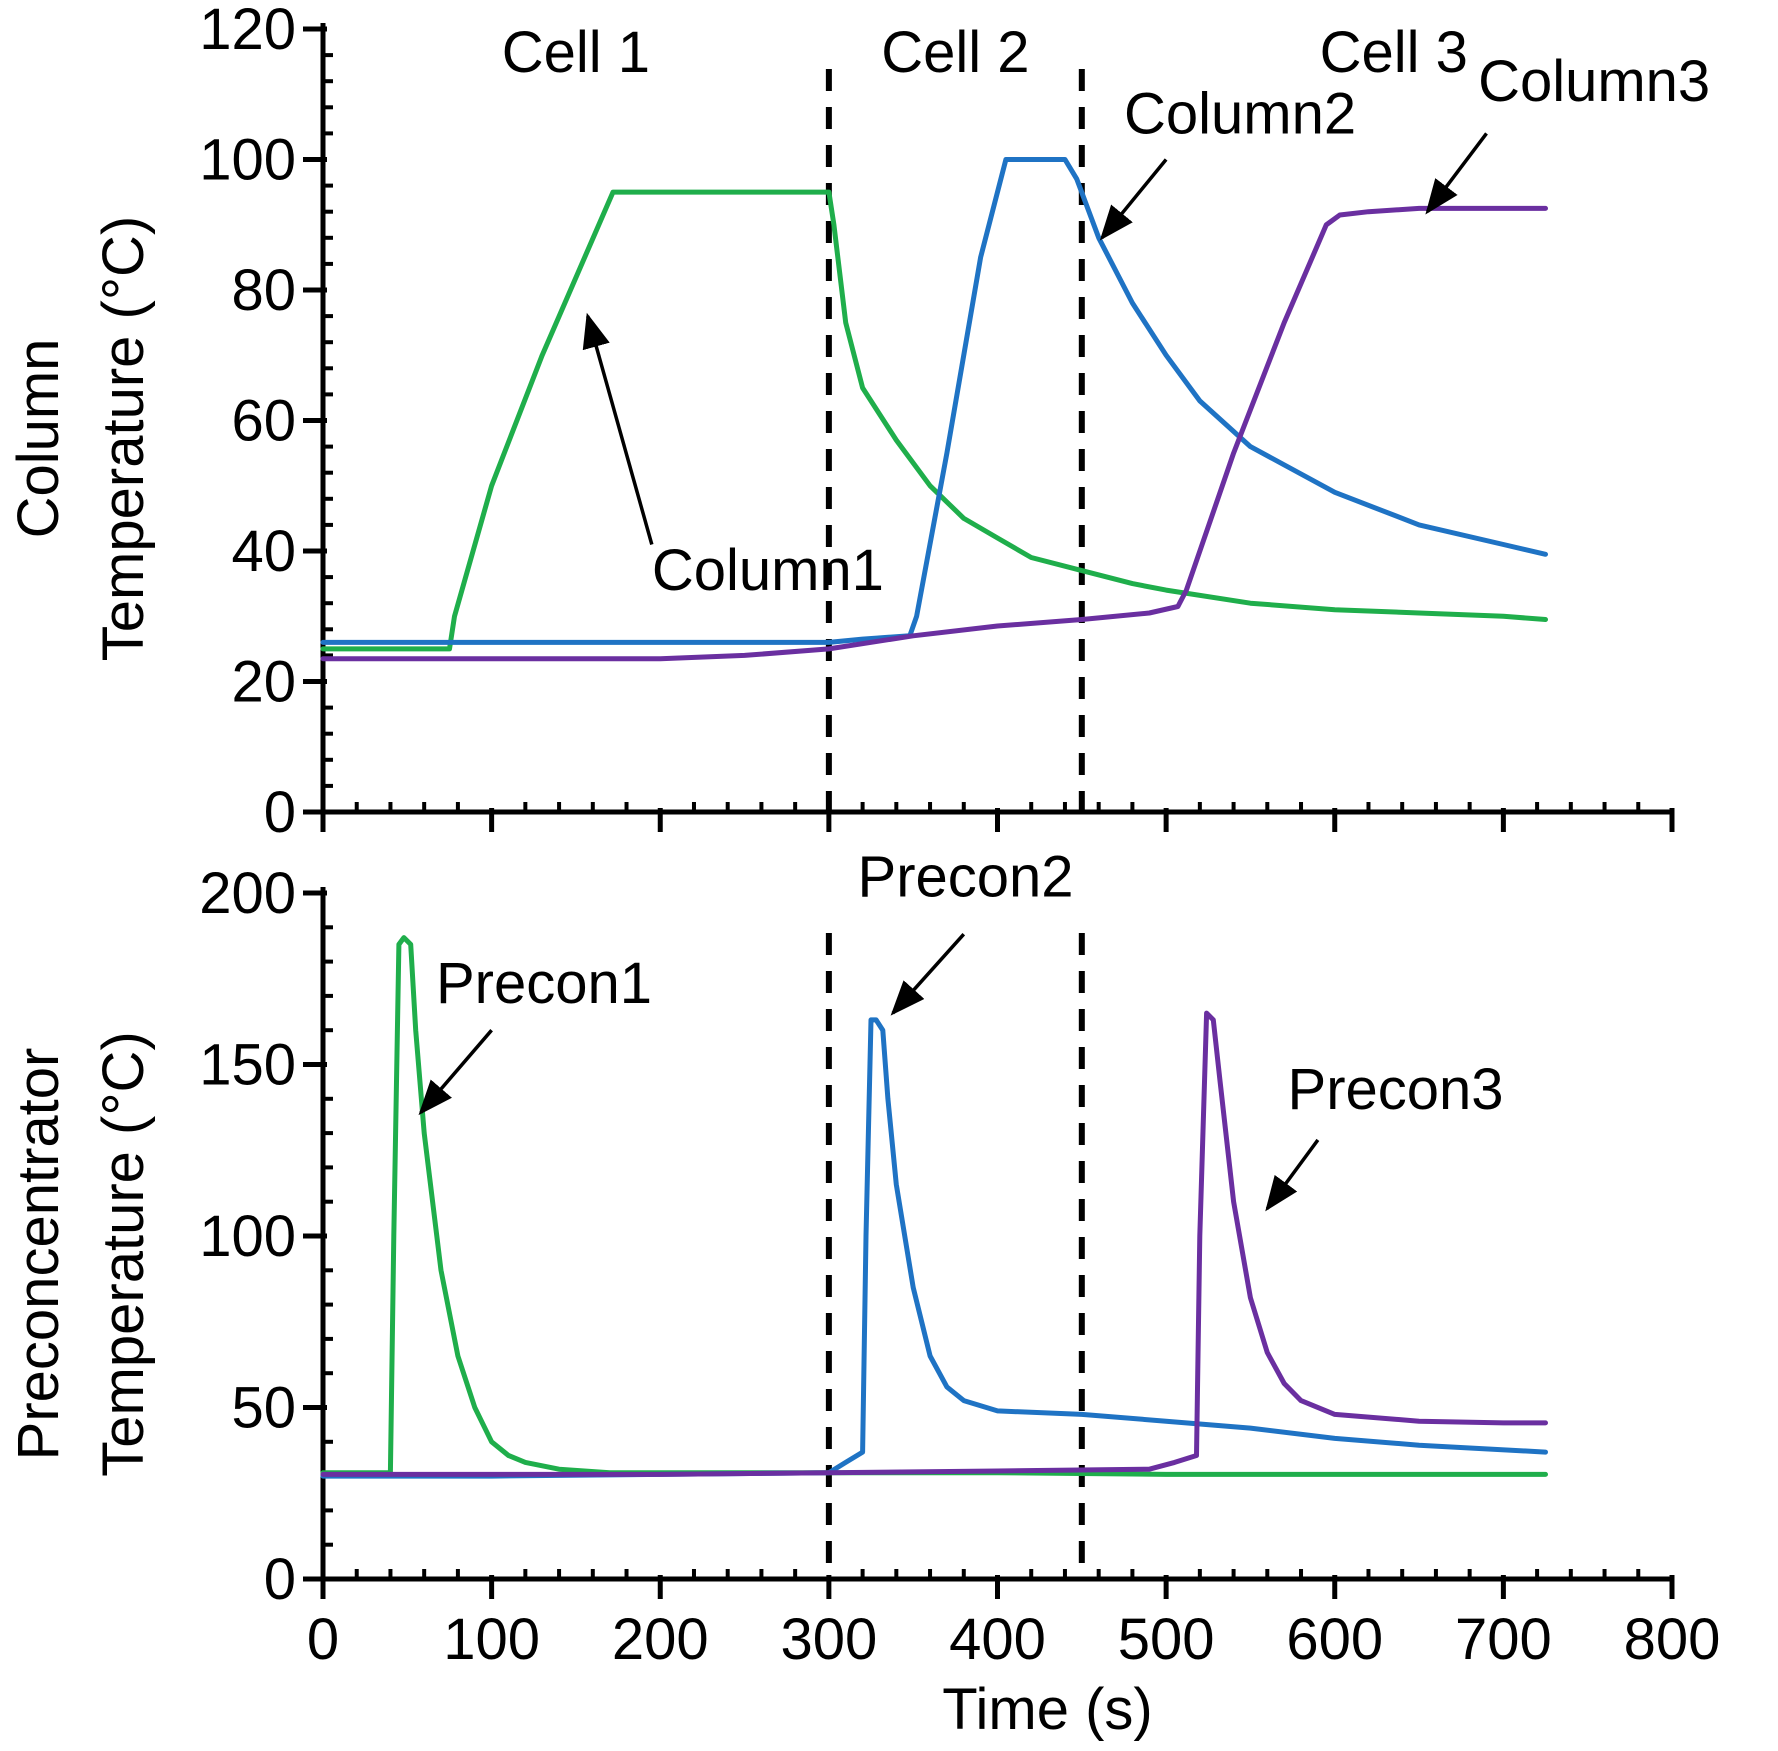 The width and height of the screenshot is (1778, 1751). Describe the element at coordinates (997, 1639) in the screenshot. I see `x-tick-label: 400` at that location.